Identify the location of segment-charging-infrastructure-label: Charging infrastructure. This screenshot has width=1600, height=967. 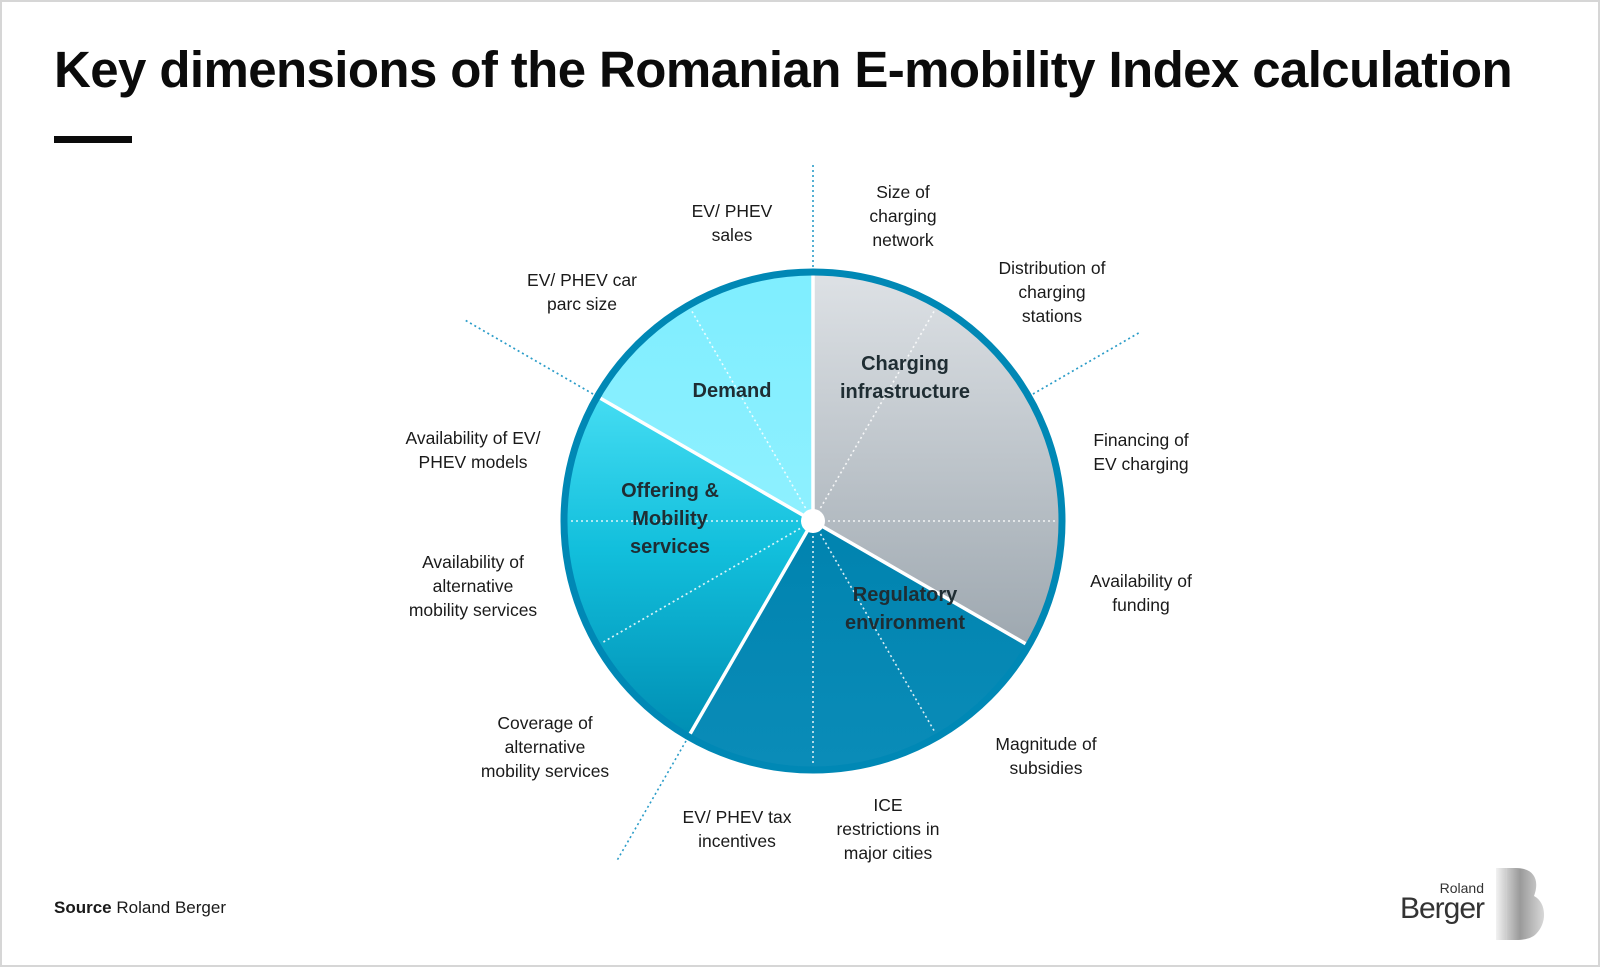
(905, 378).